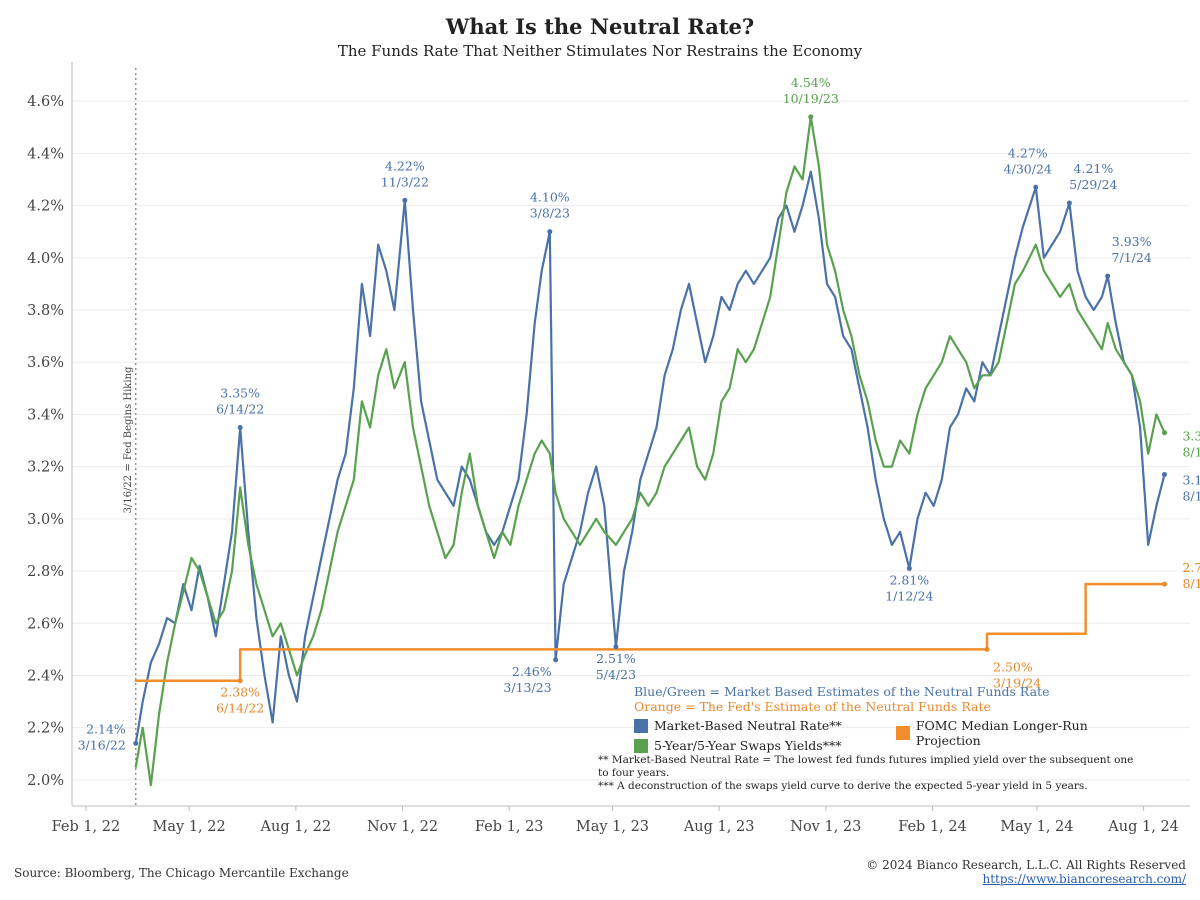 The image size is (1200, 900). I want to click on chart-title: What Is the Neutral Rate?, so click(600, 26).